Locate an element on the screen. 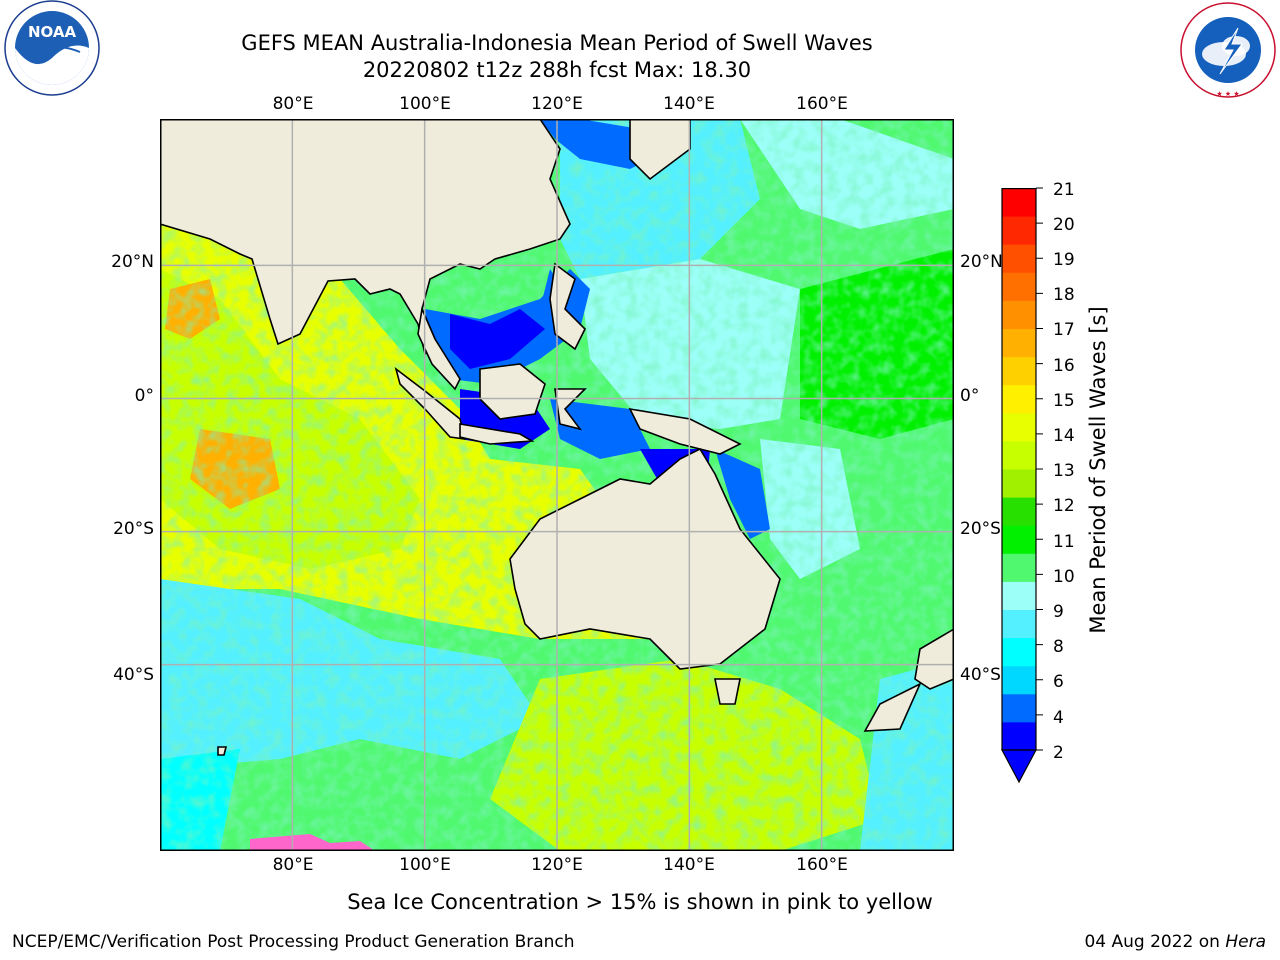 The width and height of the screenshot is (1280, 960). lon-tick-bottom-100e: 100°E is located at coordinates (425, 865).